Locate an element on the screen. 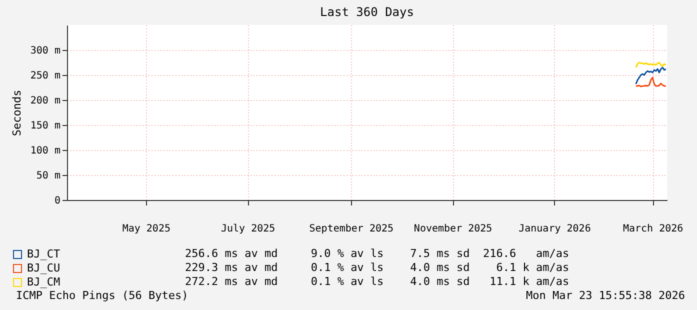  y-tick-label: 200 m is located at coordinates (45, 101).